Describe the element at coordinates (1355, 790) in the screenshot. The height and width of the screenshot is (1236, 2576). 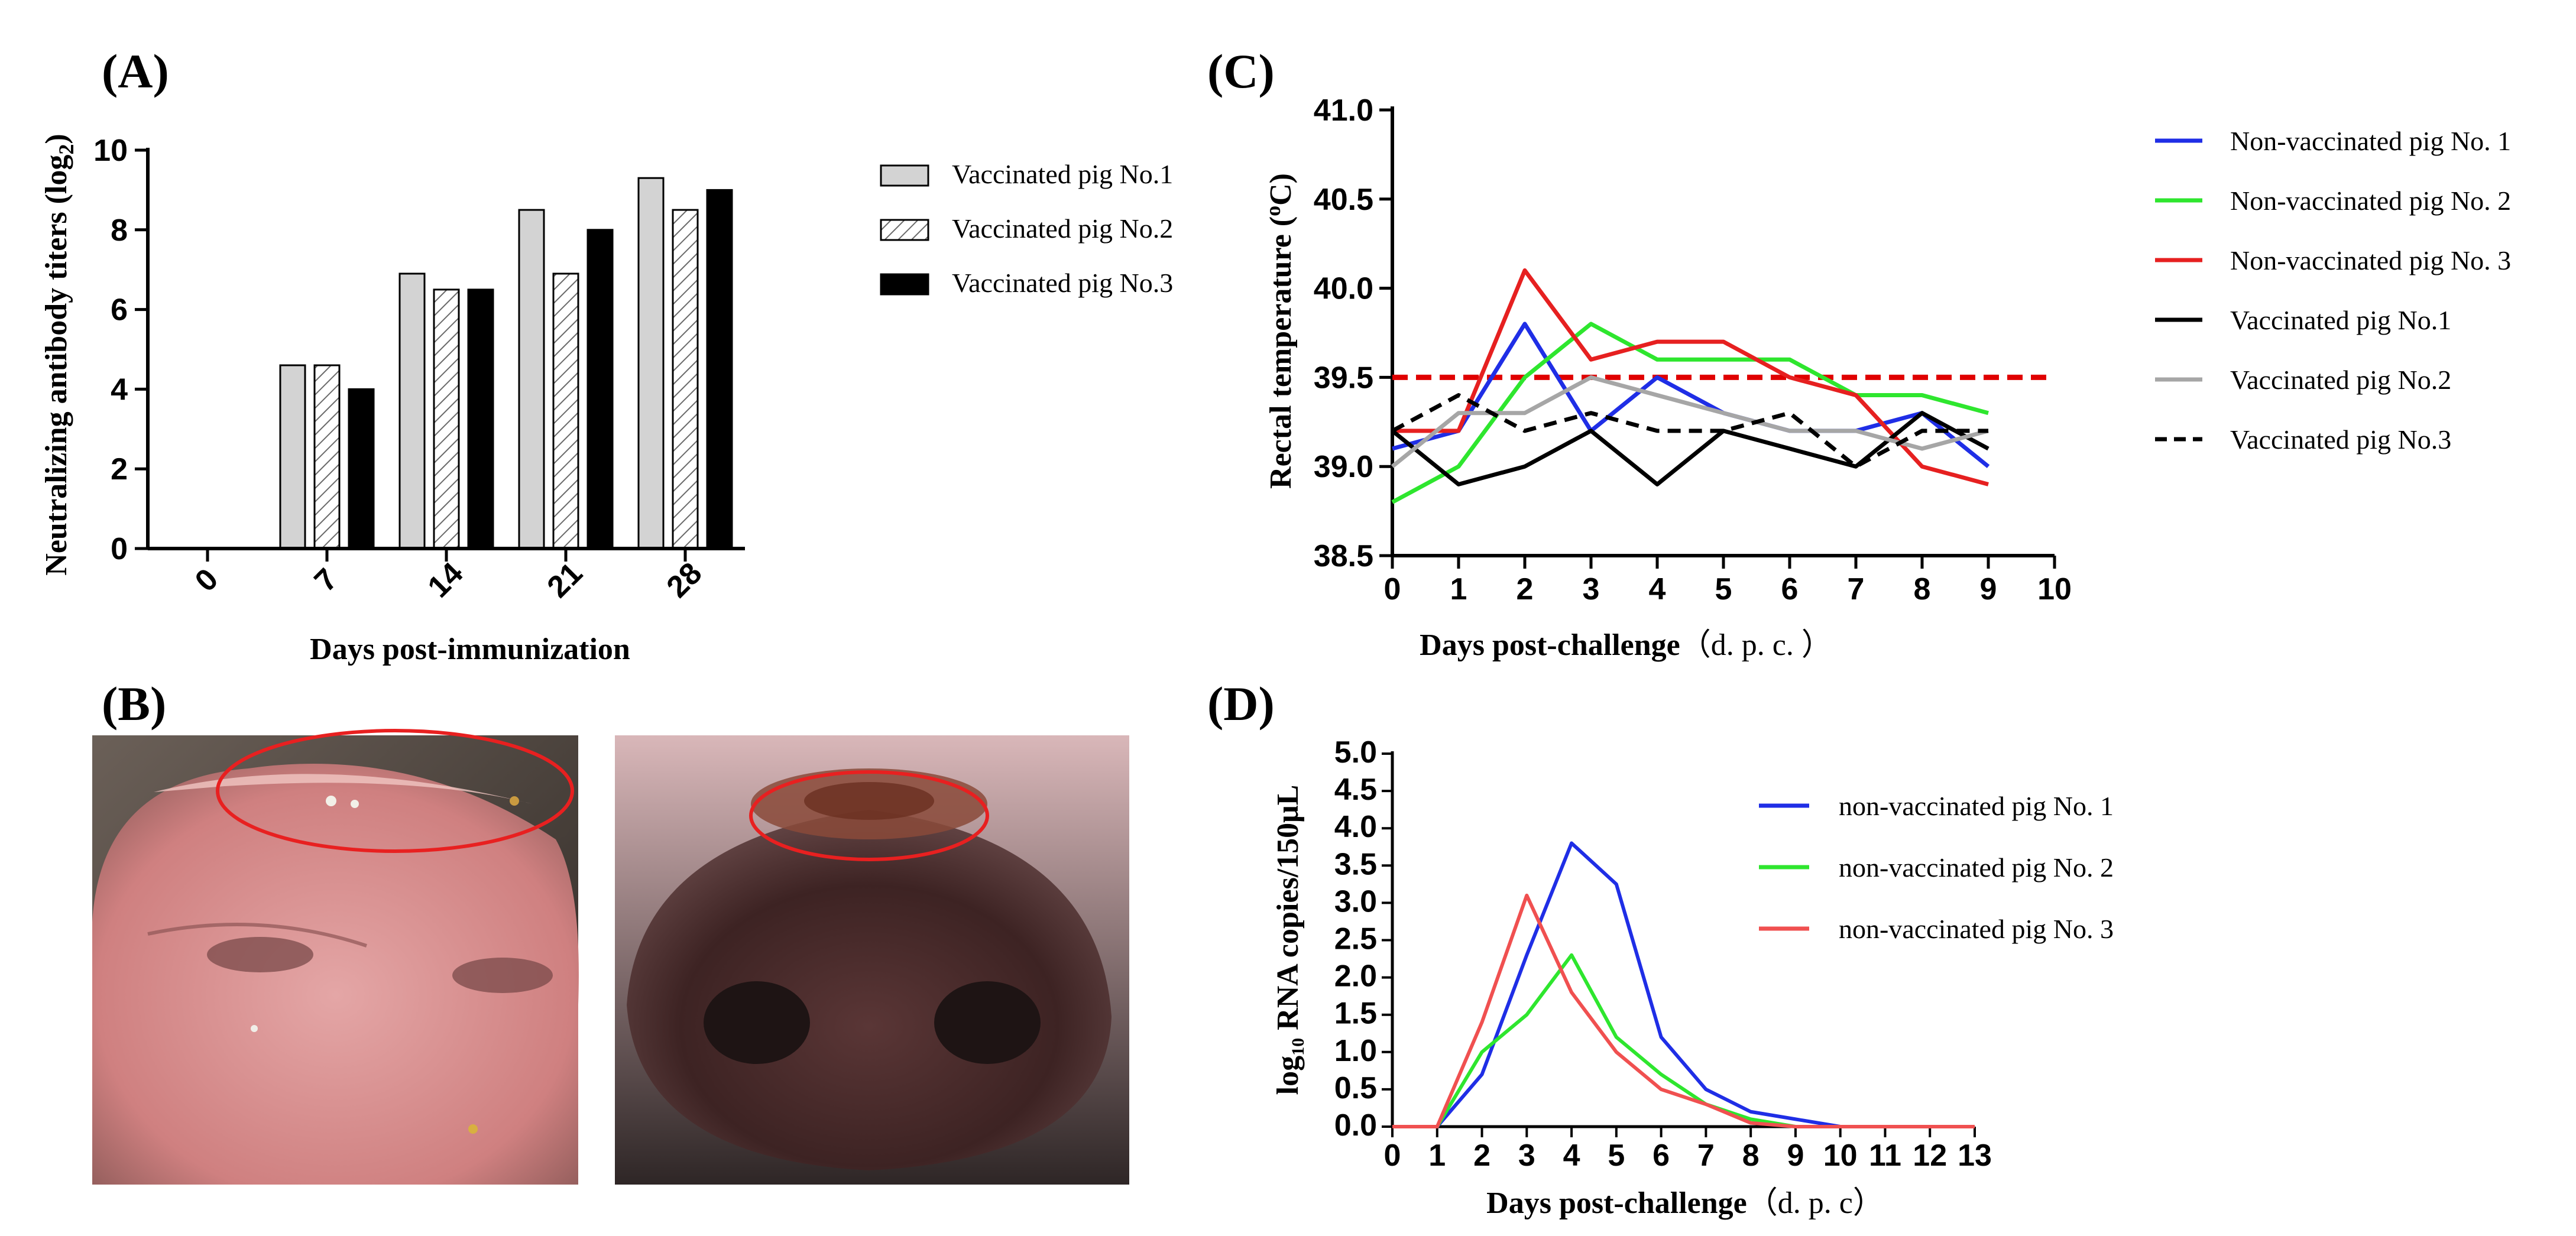
I see `chart-d-ytick-label: 4.5` at that location.